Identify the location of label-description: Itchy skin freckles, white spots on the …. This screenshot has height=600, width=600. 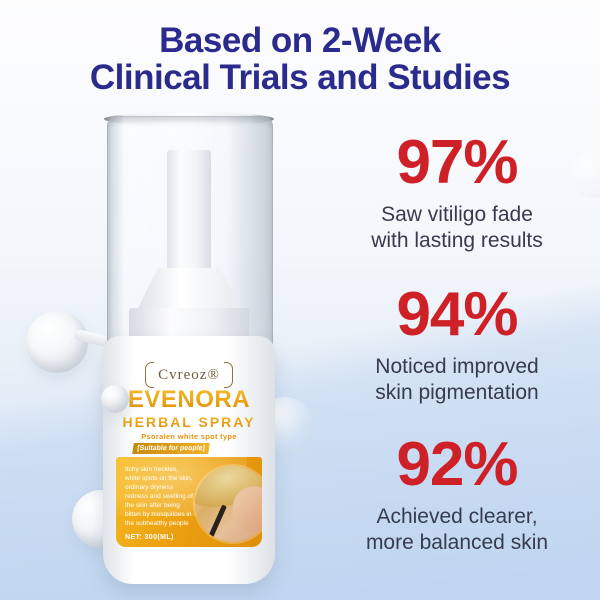
(159, 496).